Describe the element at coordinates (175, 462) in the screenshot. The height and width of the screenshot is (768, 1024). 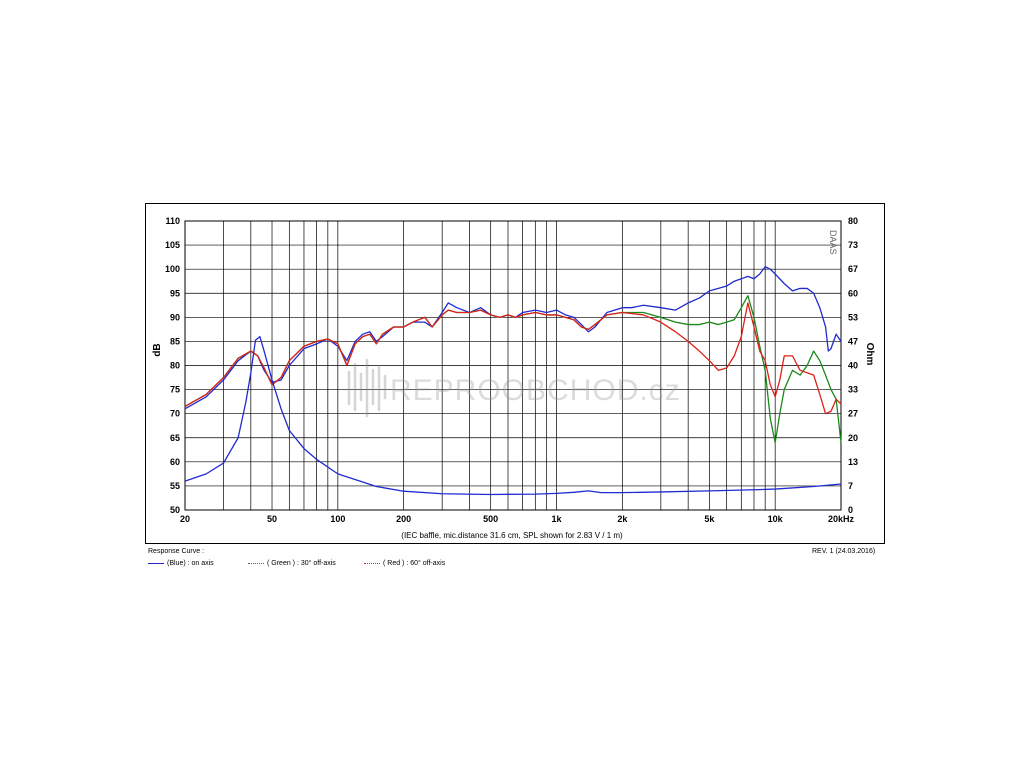
I see `y-left-tick-label: 60` at that location.